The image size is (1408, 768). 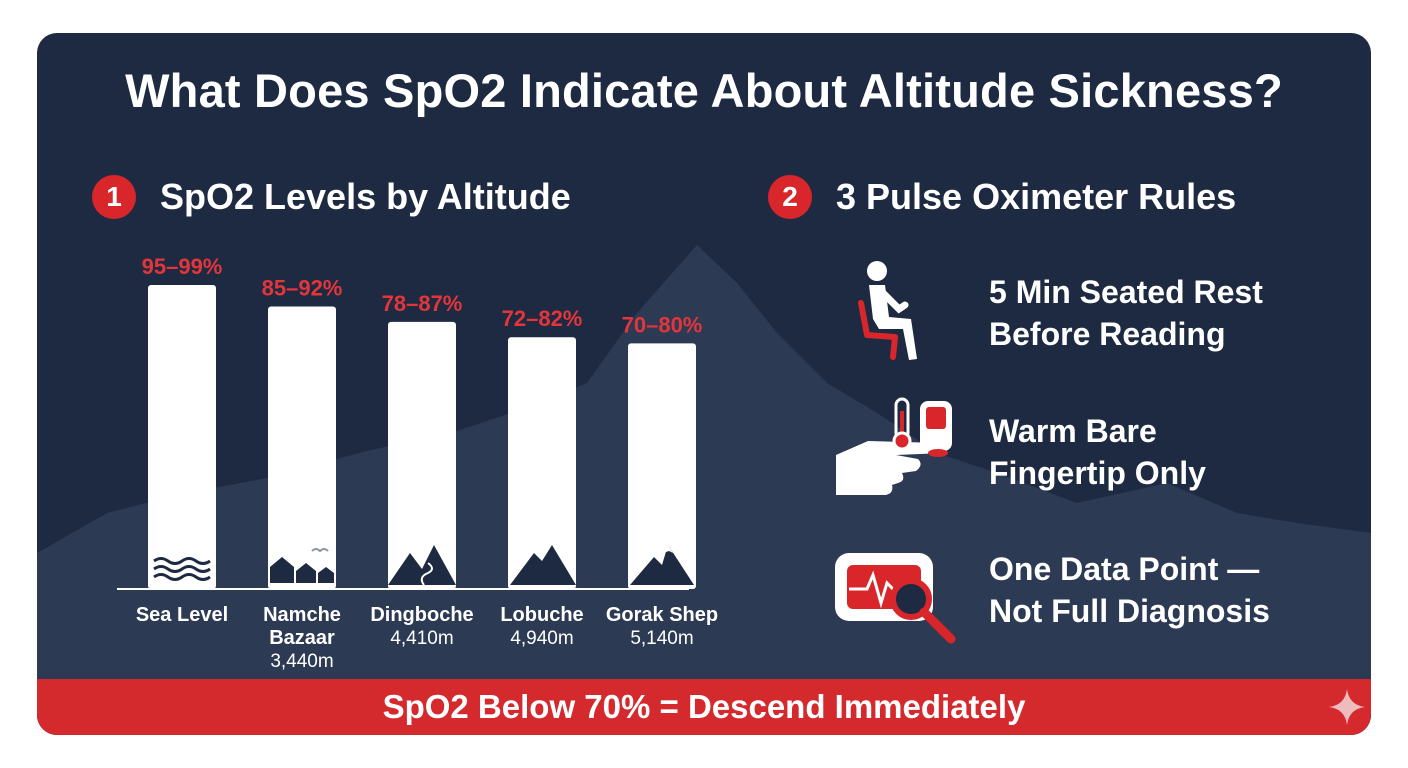 What do you see at coordinates (1129, 590) in the screenshot?
I see `rule-3-text: One Data Point — Not Full Diagnosis` at bounding box center [1129, 590].